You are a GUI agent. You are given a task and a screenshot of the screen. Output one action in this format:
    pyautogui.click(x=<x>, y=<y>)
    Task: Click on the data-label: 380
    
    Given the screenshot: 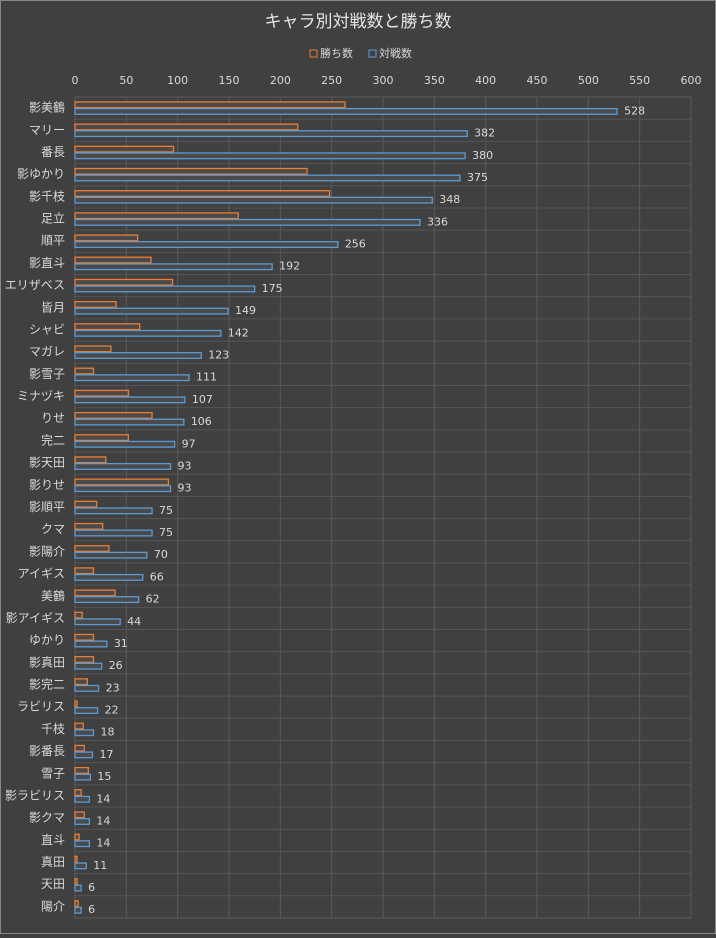 What is the action you would take?
    pyautogui.click(x=482, y=155)
    